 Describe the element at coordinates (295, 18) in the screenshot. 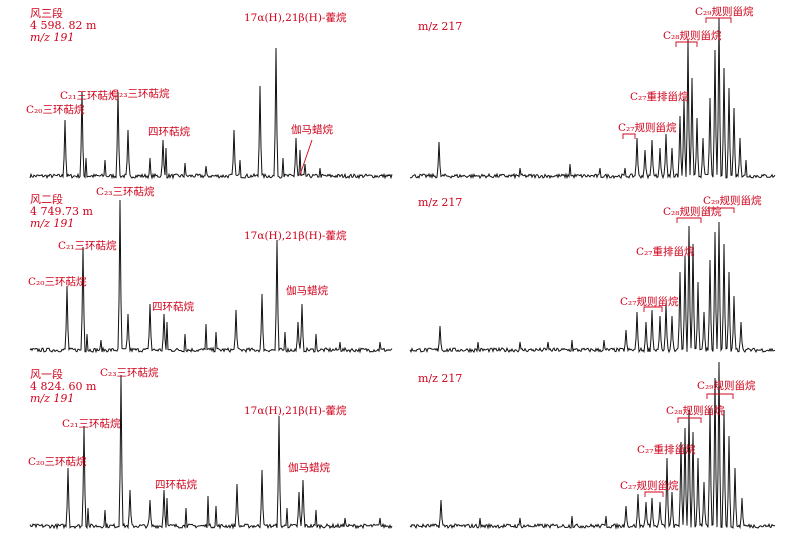

I see `p1-label-hopane: 17α(H),21β(H)-藿烷` at that location.